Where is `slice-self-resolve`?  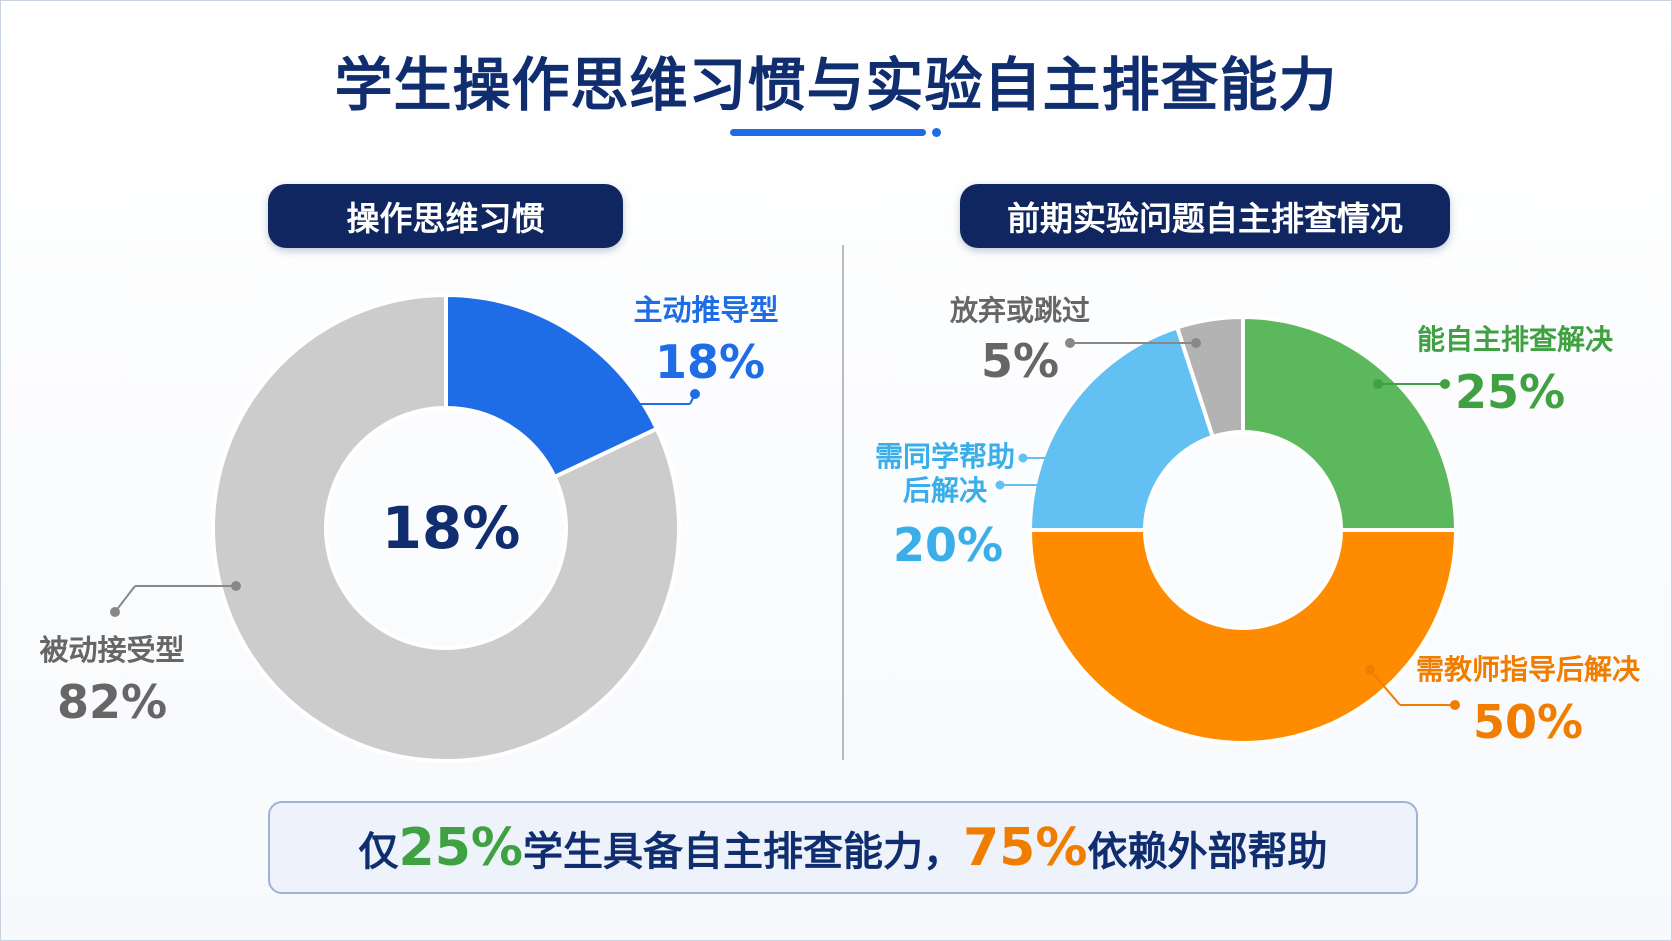 slice-self-resolve is located at coordinates (1350, 423).